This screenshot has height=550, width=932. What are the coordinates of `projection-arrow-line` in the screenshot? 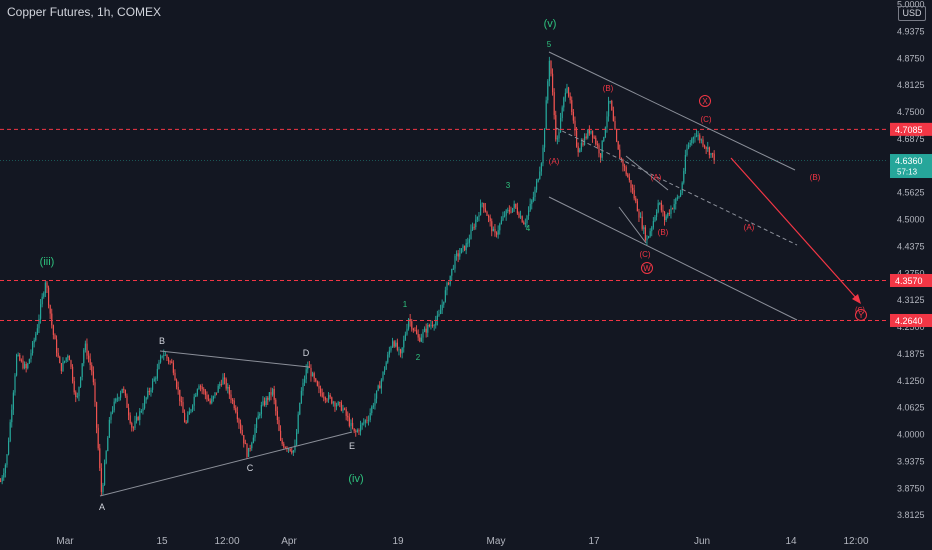 It's located at (794, 229).